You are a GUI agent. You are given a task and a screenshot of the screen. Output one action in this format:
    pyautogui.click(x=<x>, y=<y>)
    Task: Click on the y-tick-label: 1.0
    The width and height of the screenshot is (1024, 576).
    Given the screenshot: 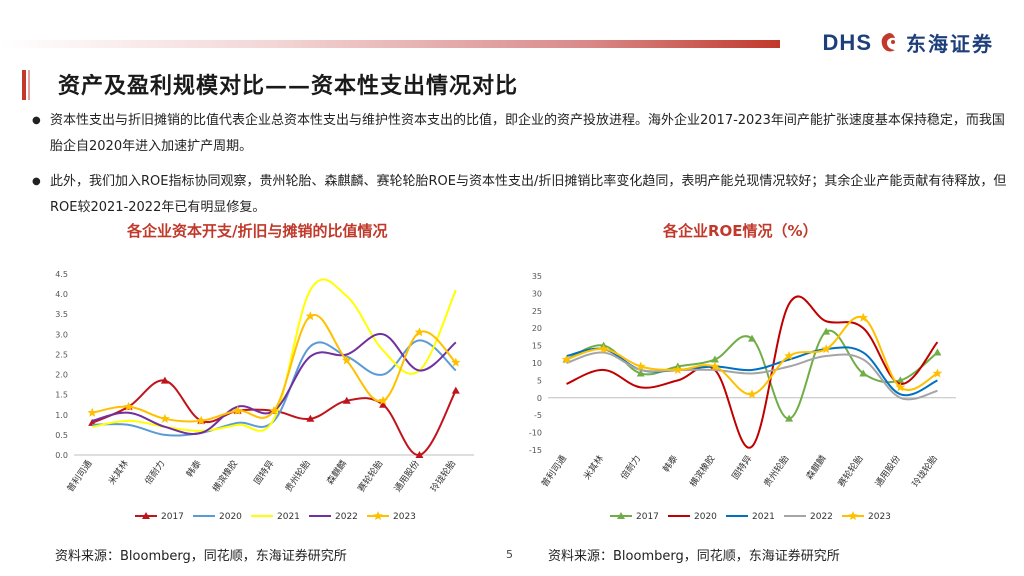 What is the action you would take?
    pyautogui.click(x=61, y=415)
    